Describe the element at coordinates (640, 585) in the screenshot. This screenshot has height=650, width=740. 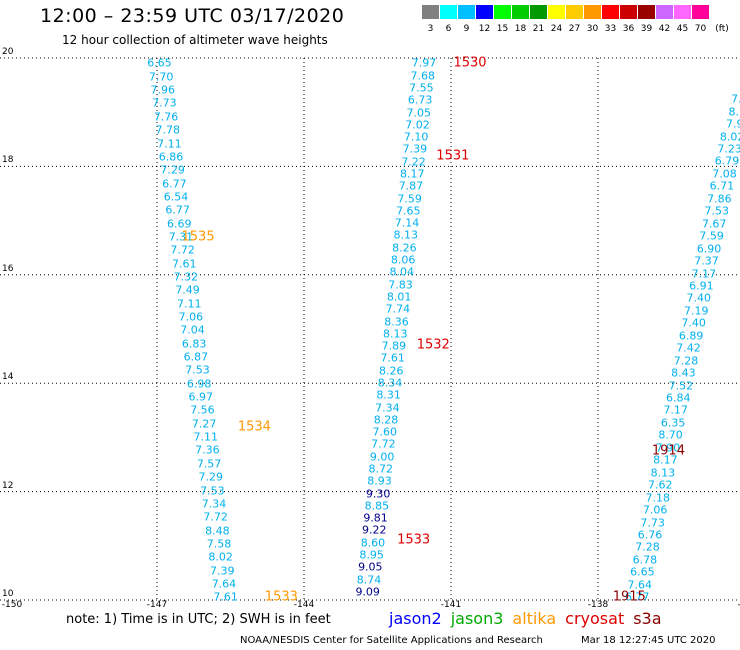
I see `wave-height-value: 7.64` at that location.